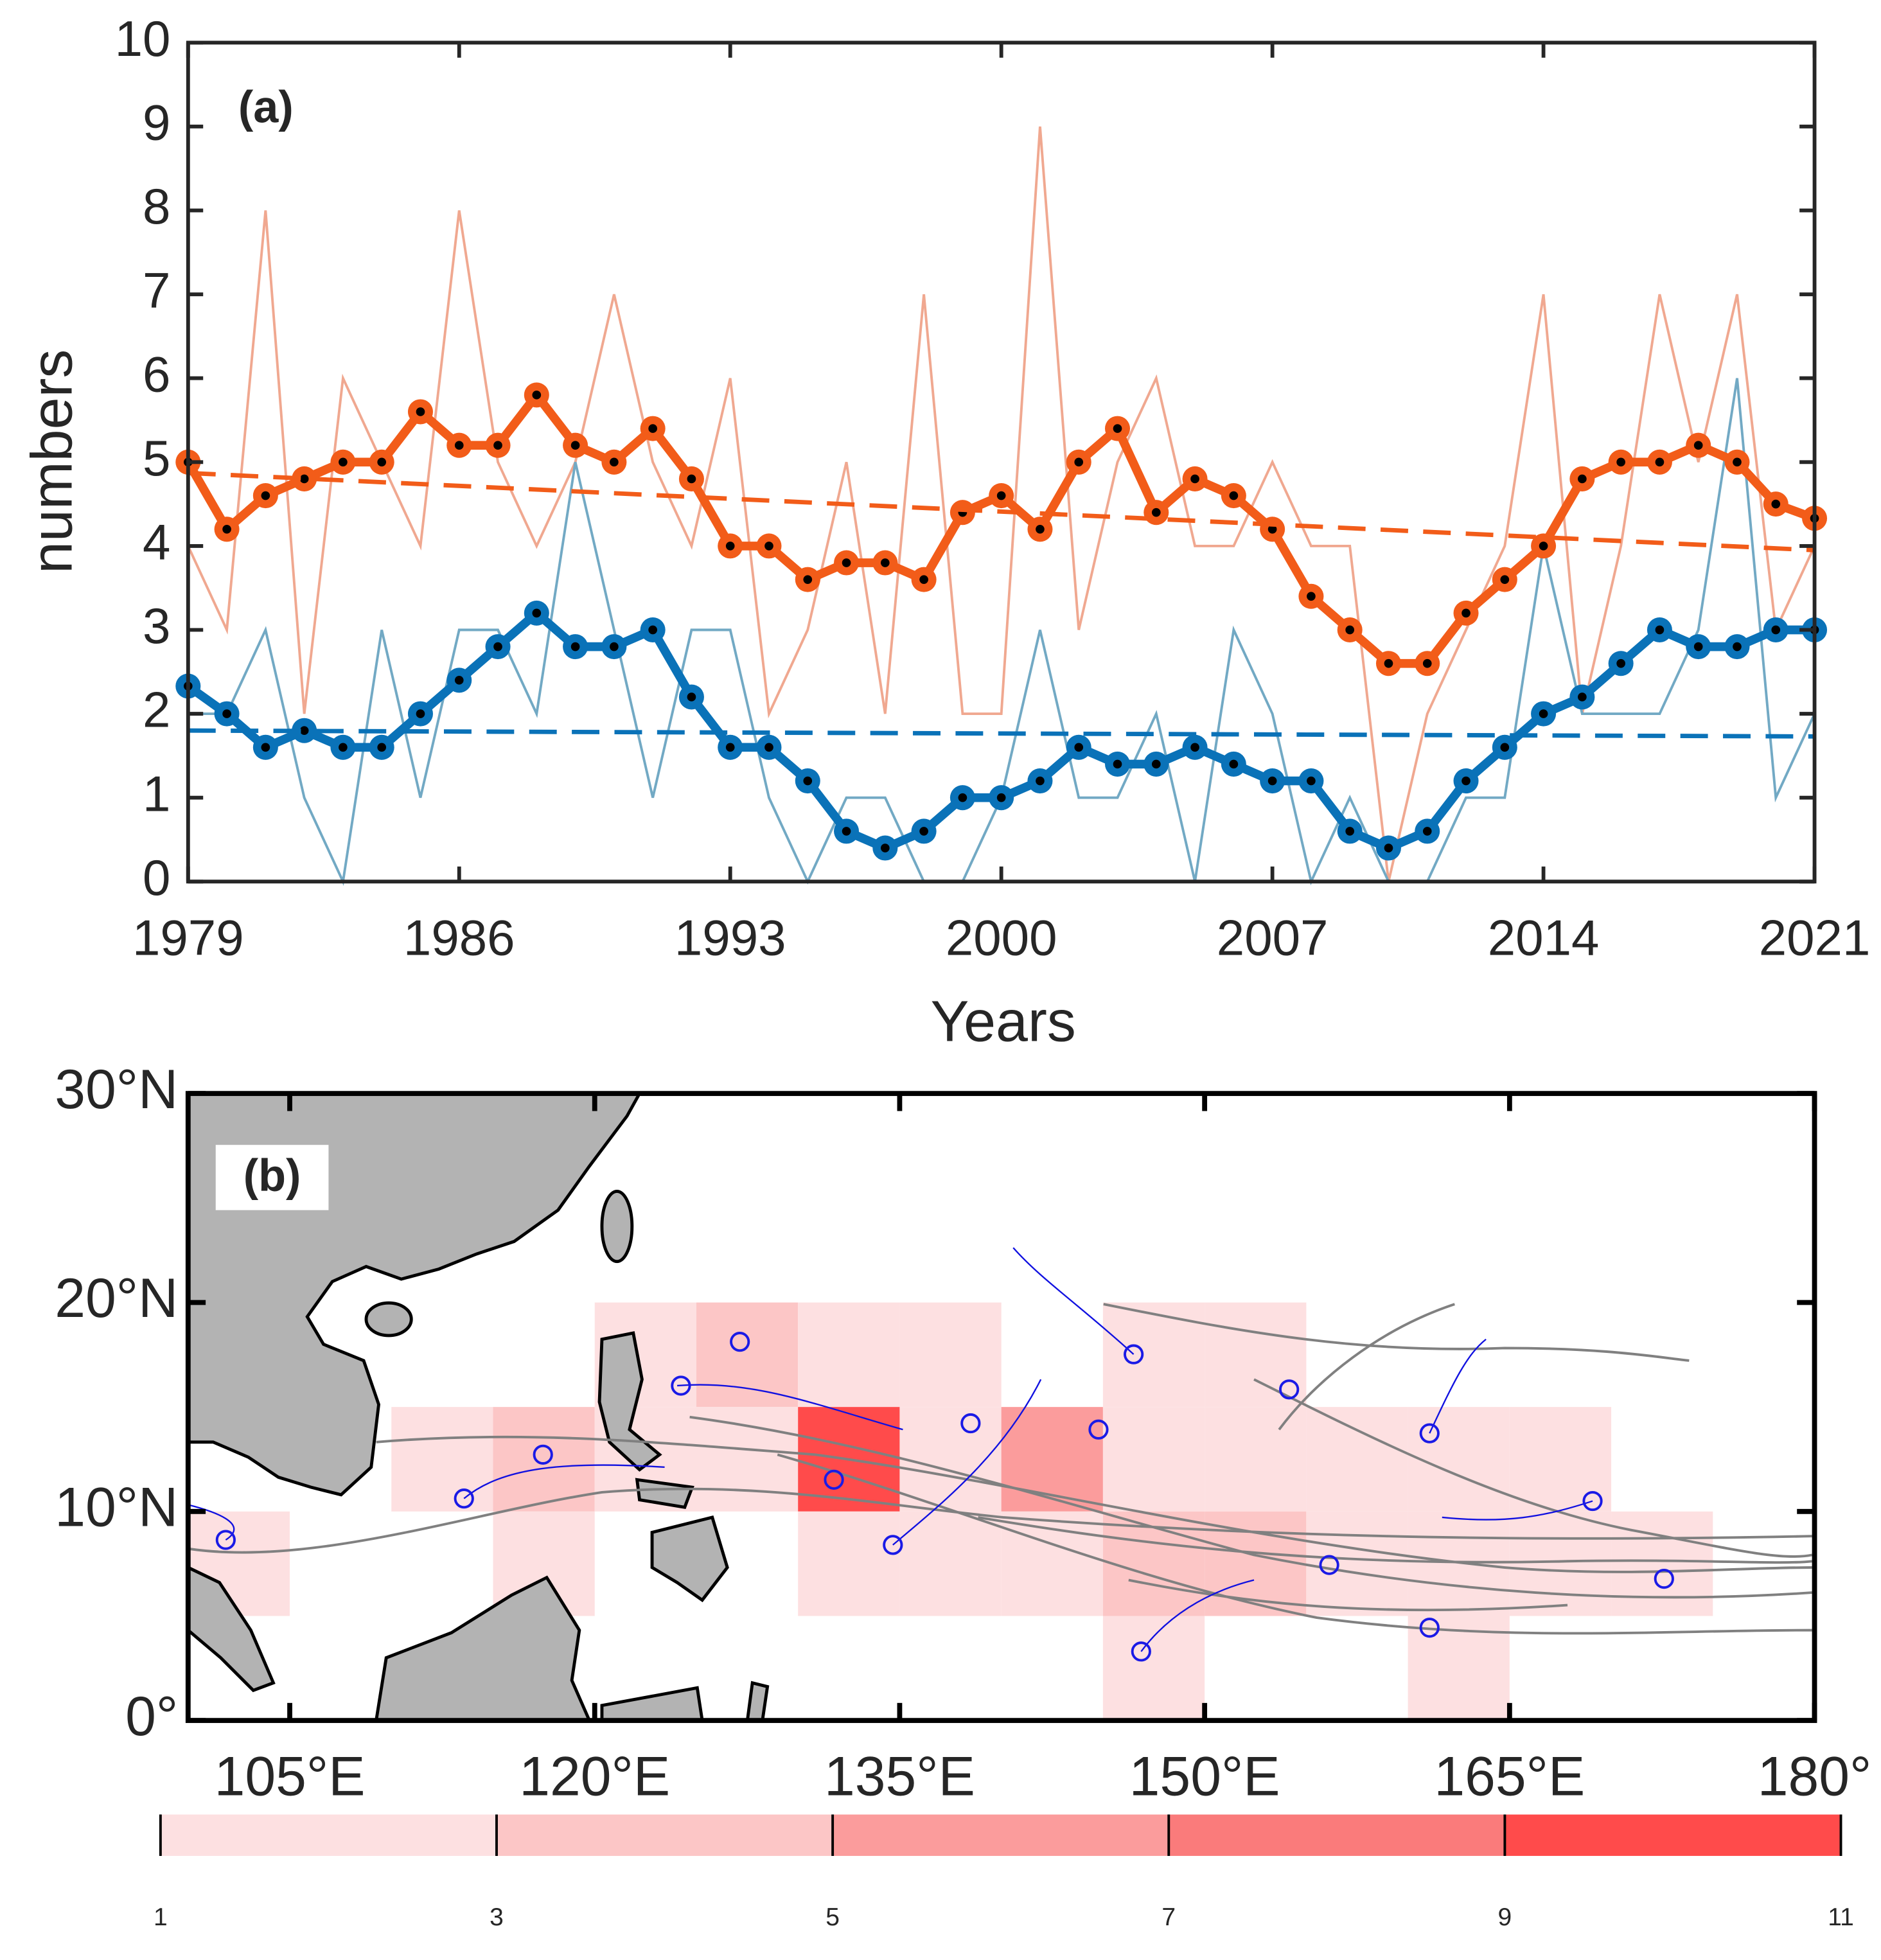 This screenshot has width=1881, height=1960. Describe the element at coordinates (1505, 1917) in the screenshot. I see `colorbar-tick-label: 9` at that location.